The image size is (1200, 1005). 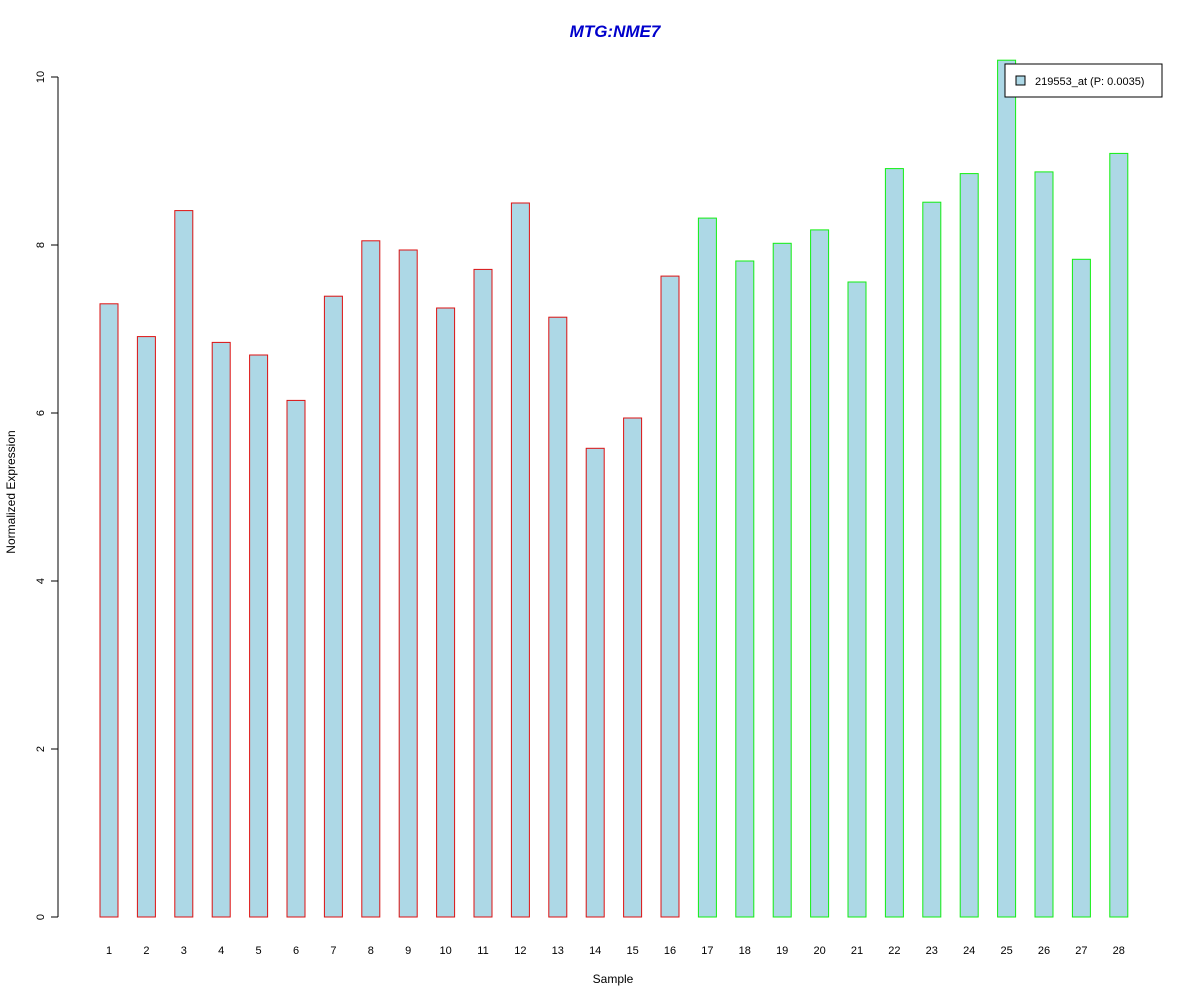 What do you see at coordinates (782, 951) in the screenshot?
I see `x-tick-label: 19` at bounding box center [782, 951].